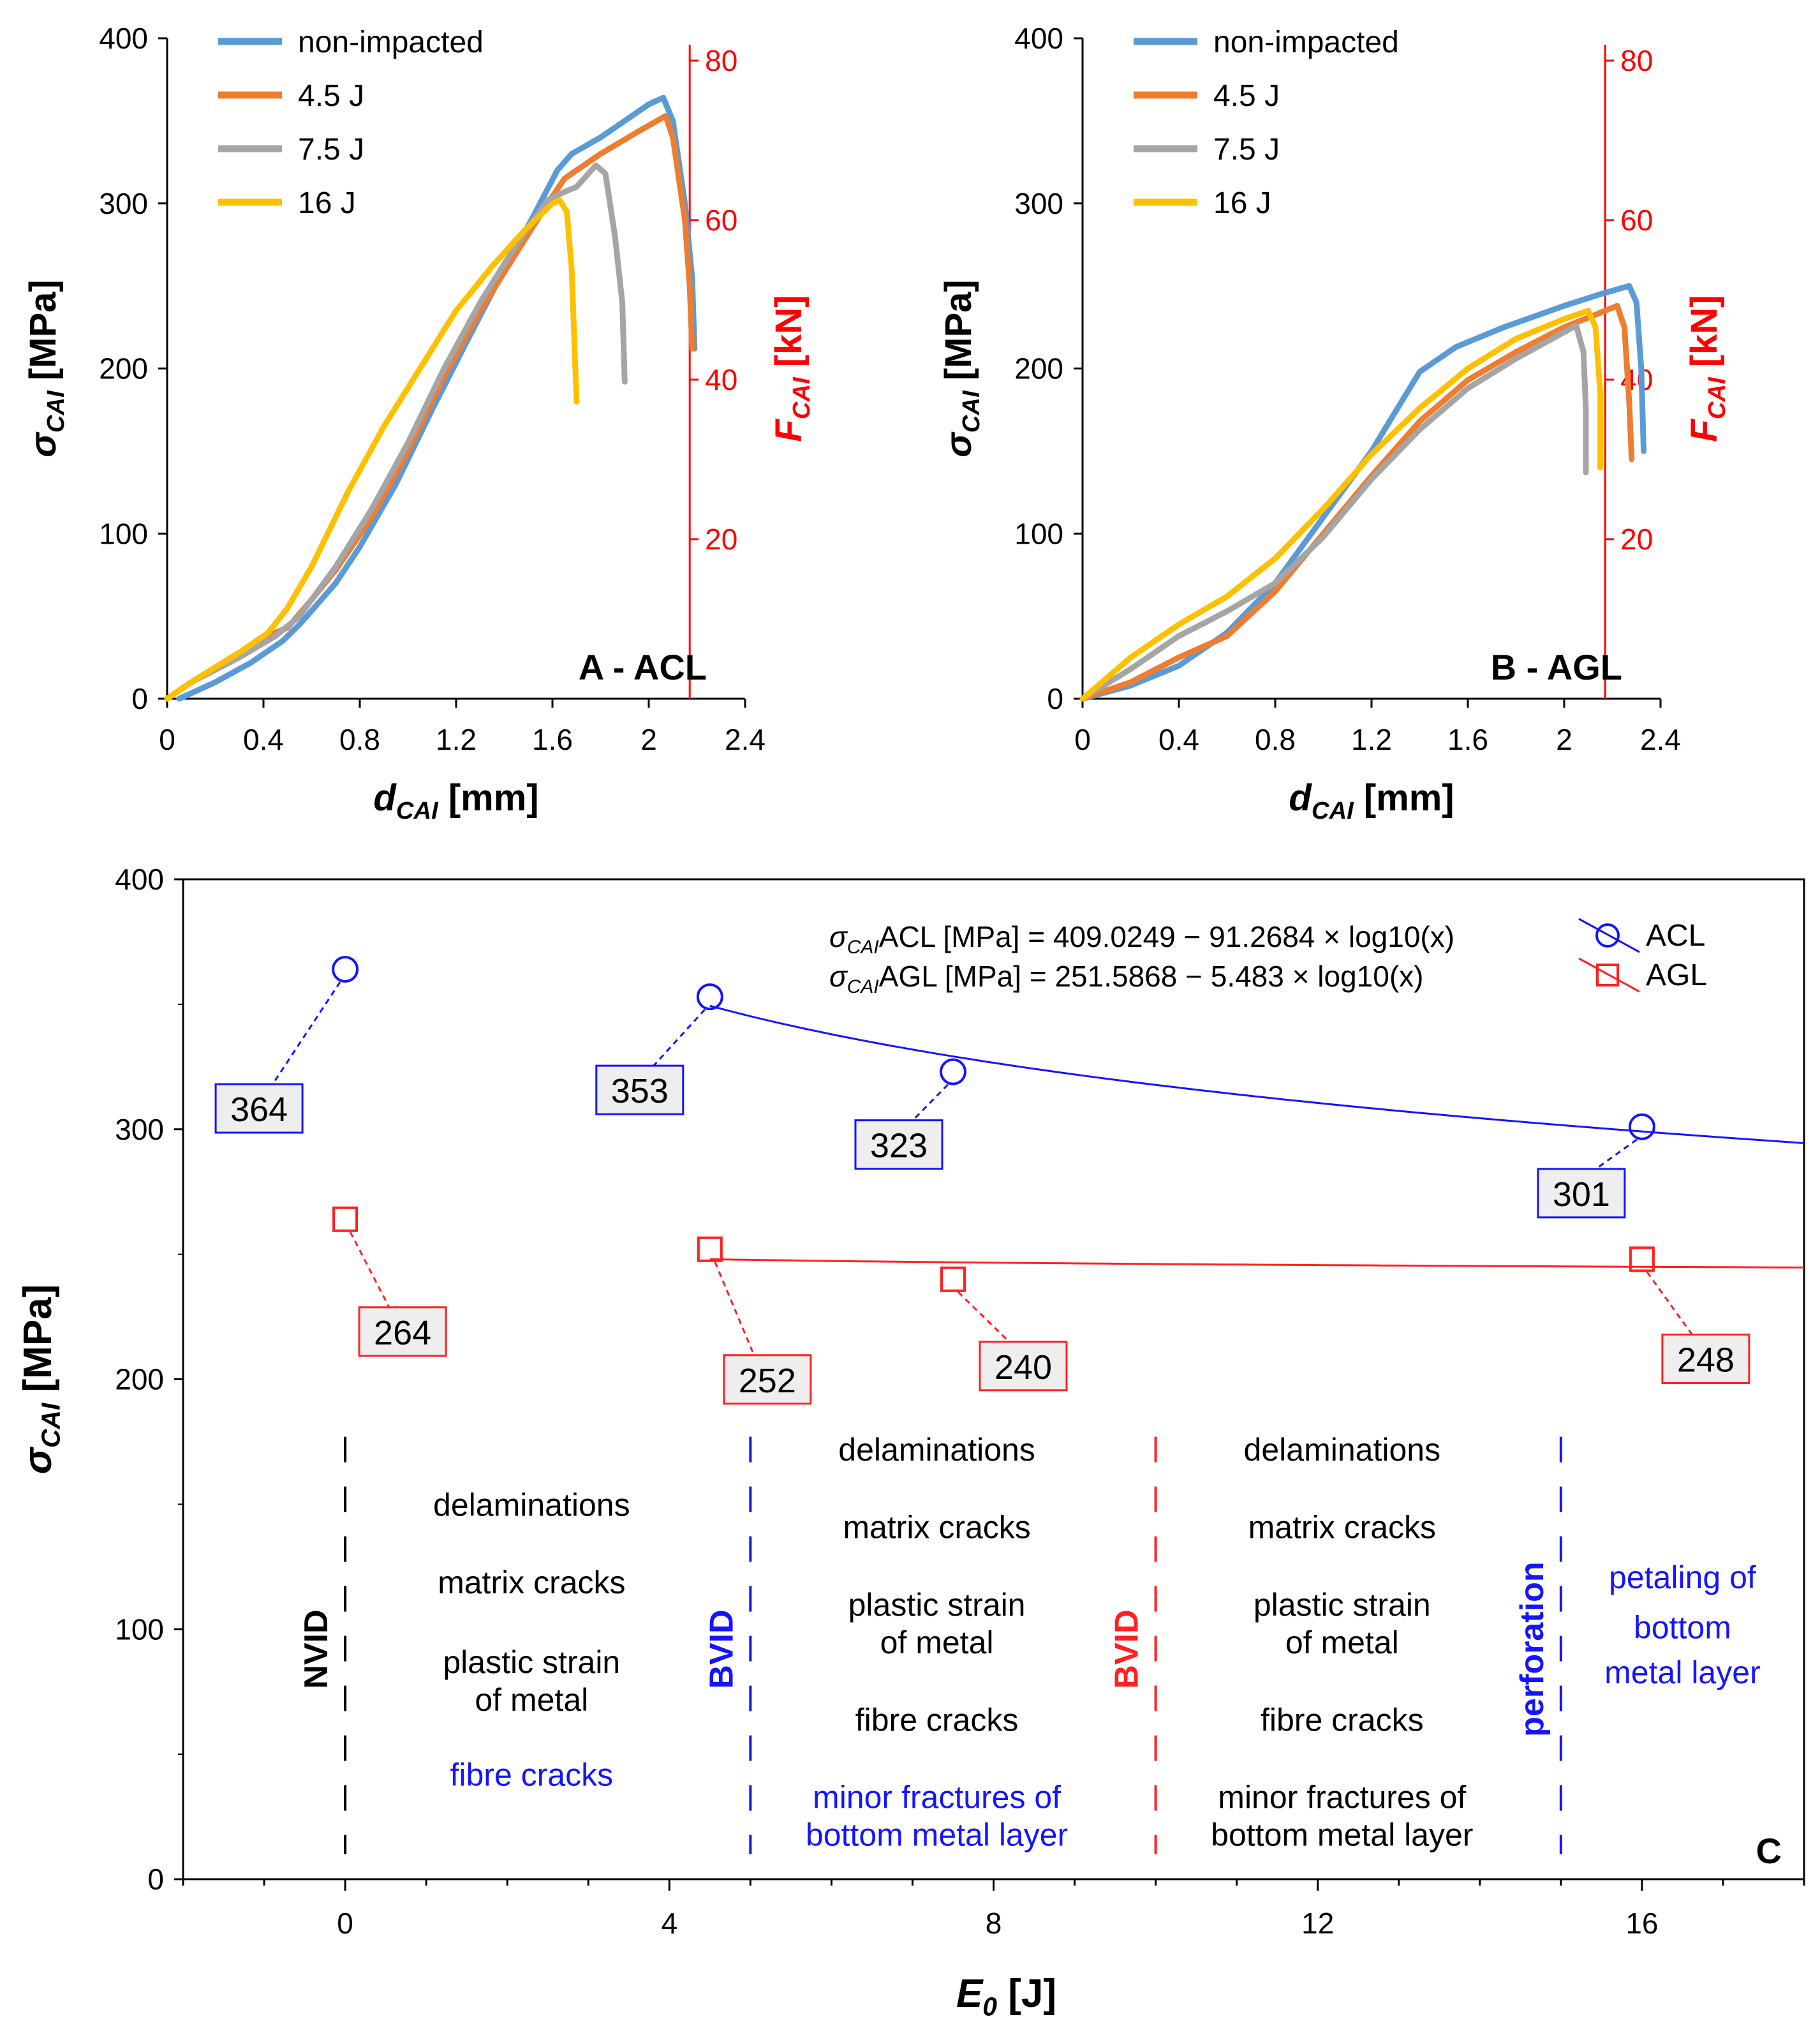  Describe the element at coordinates (1151, 976) in the screenshot. I see `eq-text: AGL [MPa] = 251.5868 − 5.483 × log10(x)` at that location.